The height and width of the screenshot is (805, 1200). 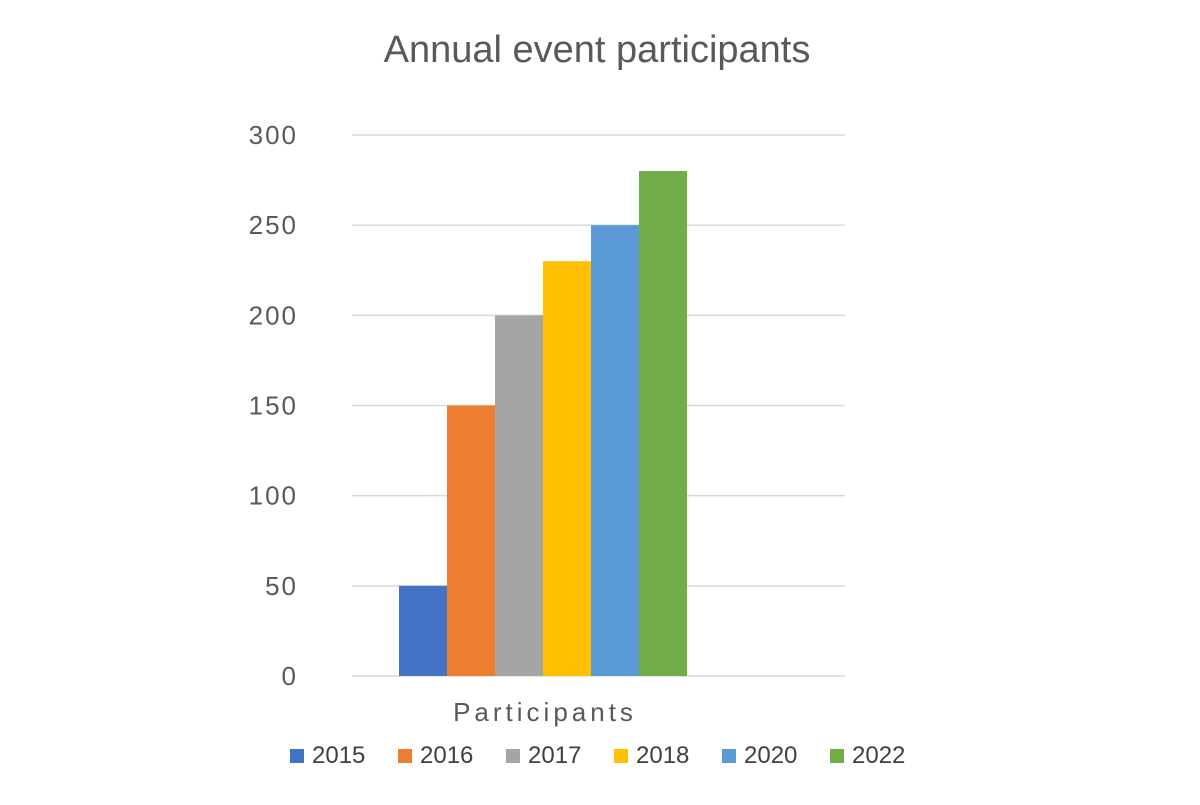 What do you see at coordinates (290, 676) in the screenshot?
I see `y-tick-label-0: 0` at bounding box center [290, 676].